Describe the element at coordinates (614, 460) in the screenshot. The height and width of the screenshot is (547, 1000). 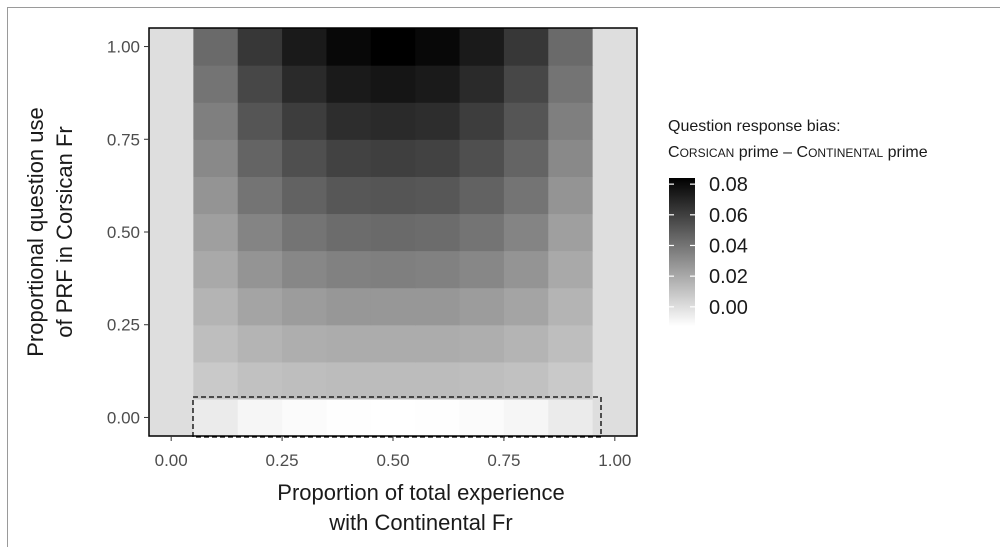
I see `x-tick-label: 1.00` at that location.